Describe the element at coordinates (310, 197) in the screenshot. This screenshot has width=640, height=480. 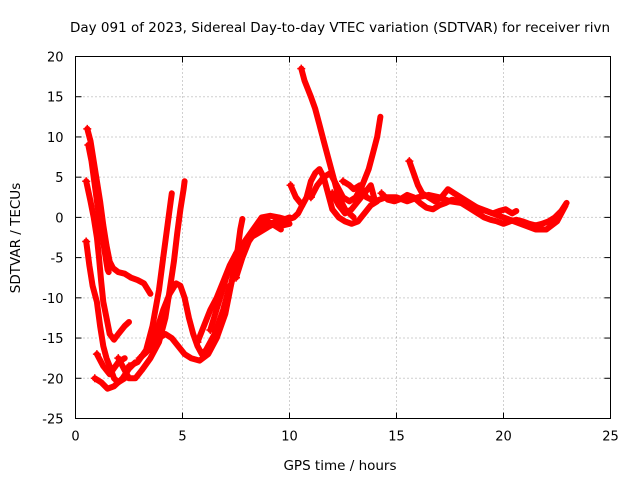
I see `series-arc17-start-marker` at that location.